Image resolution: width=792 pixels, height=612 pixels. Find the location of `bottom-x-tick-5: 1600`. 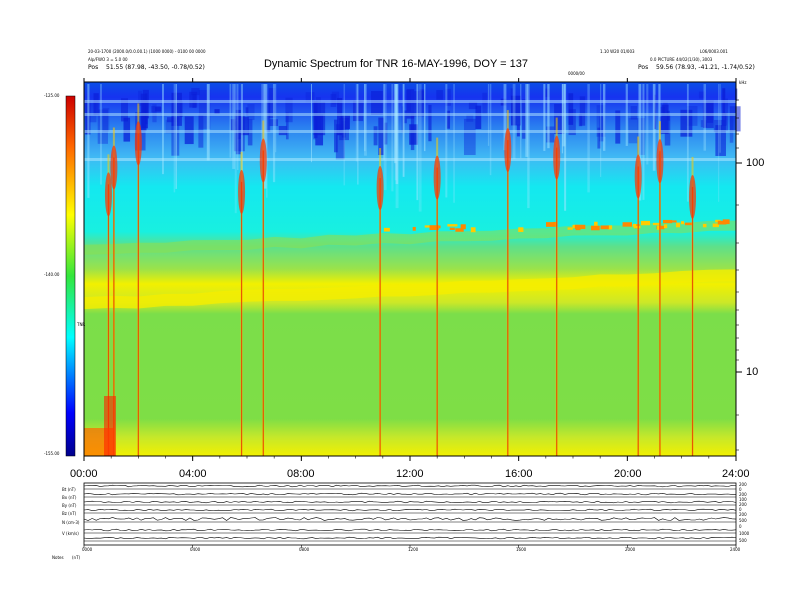

bottom-x-tick-5: 1600 is located at coordinates (521, 549).